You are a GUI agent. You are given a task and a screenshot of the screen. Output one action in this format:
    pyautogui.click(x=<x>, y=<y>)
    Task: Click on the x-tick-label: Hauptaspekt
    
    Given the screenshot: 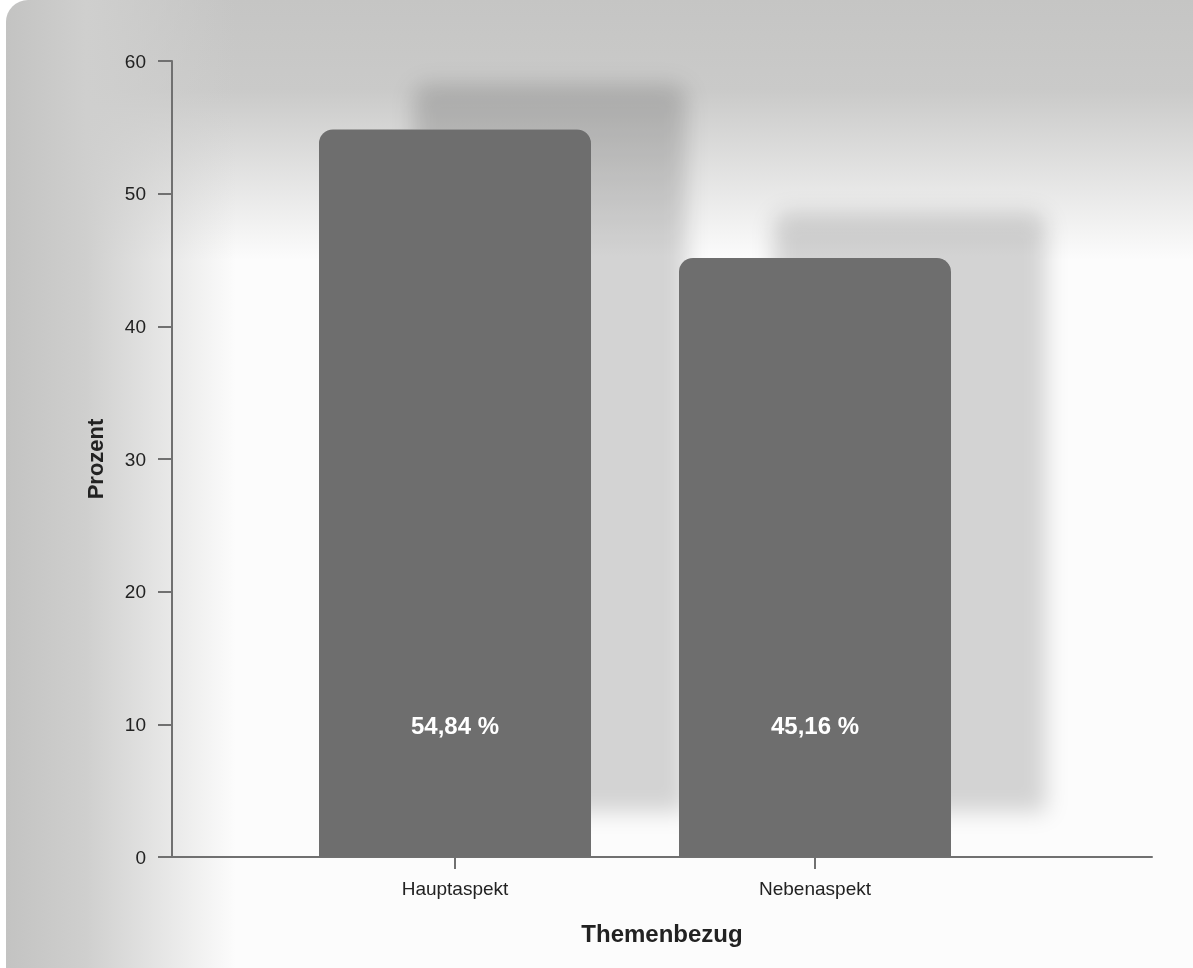 What is the action you would take?
    pyautogui.click(x=455, y=888)
    